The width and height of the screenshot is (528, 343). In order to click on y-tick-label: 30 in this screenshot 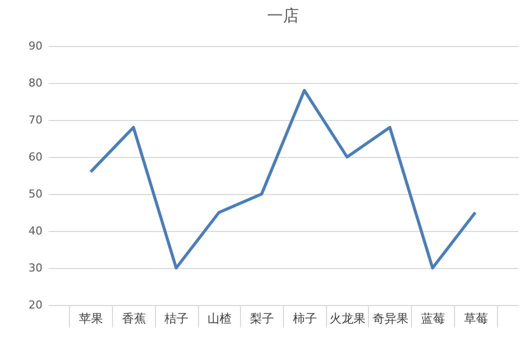, I will do `click(35, 268)`.